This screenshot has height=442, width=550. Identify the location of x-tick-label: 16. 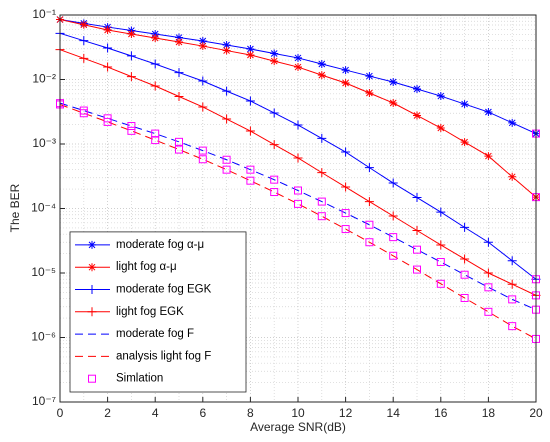
(441, 413).